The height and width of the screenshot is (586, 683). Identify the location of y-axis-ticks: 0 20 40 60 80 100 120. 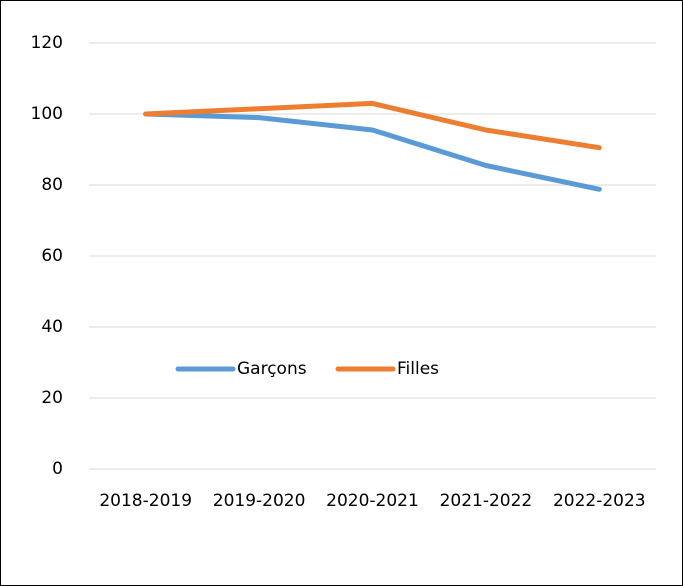
(47, 256).